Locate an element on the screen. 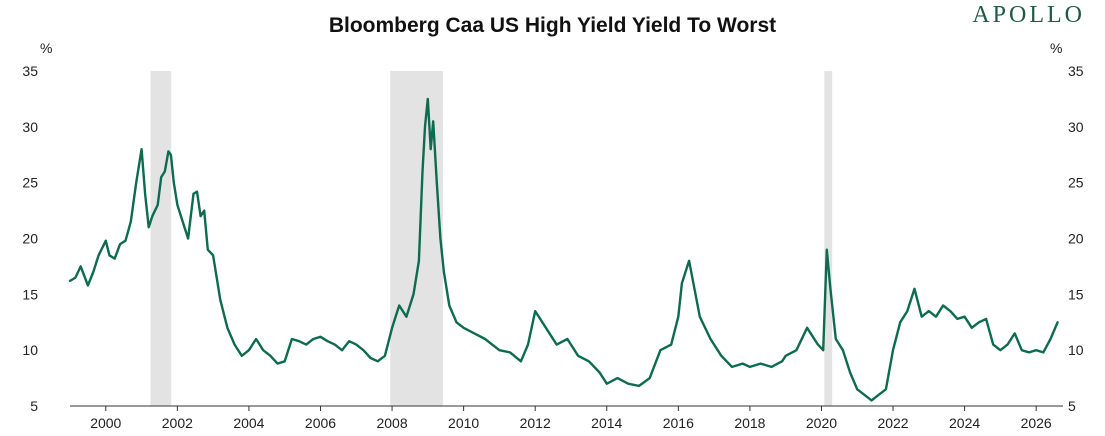  y-tick-label-right: 15 is located at coordinates (1076, 294).